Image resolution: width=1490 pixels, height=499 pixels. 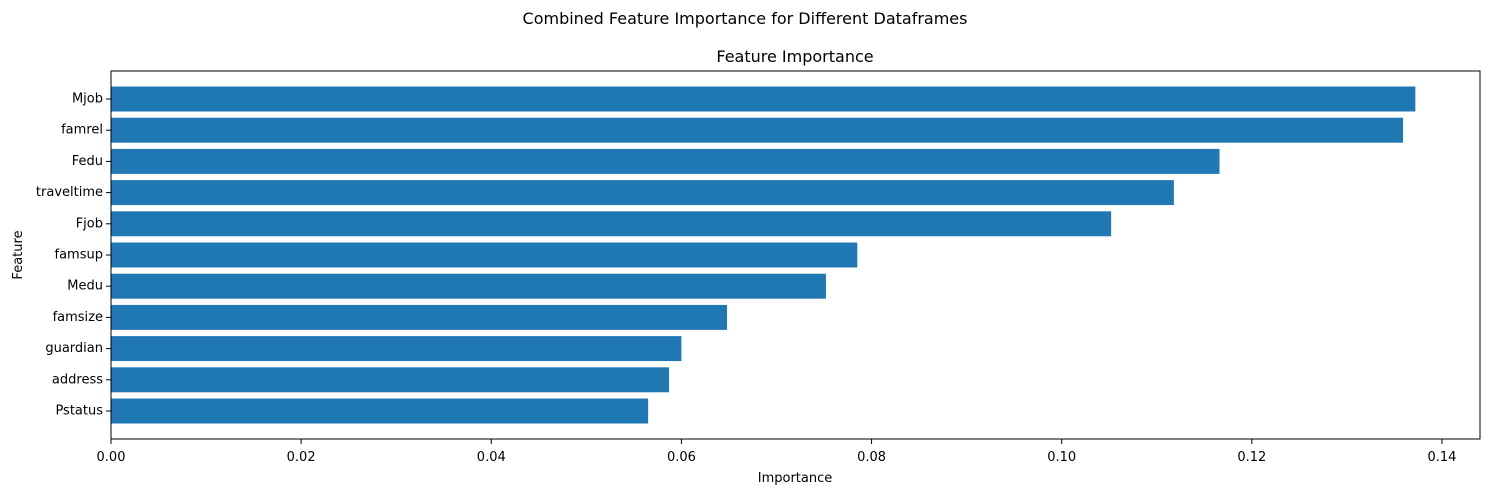 What do you see at coordinates (468, 286) in the screenshot?
I see `bar-Medu` at bounding box center [468, 286].